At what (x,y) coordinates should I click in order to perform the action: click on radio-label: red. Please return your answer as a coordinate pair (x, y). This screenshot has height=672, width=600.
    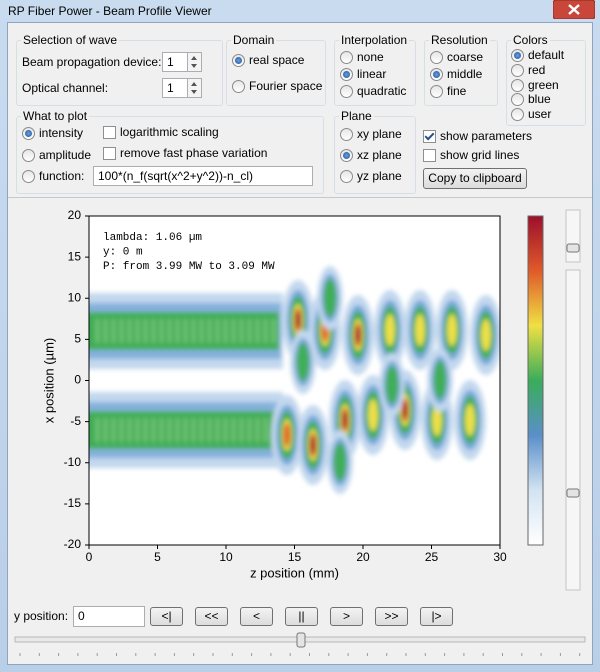
    Looking at the image, I should click on (537, 70).